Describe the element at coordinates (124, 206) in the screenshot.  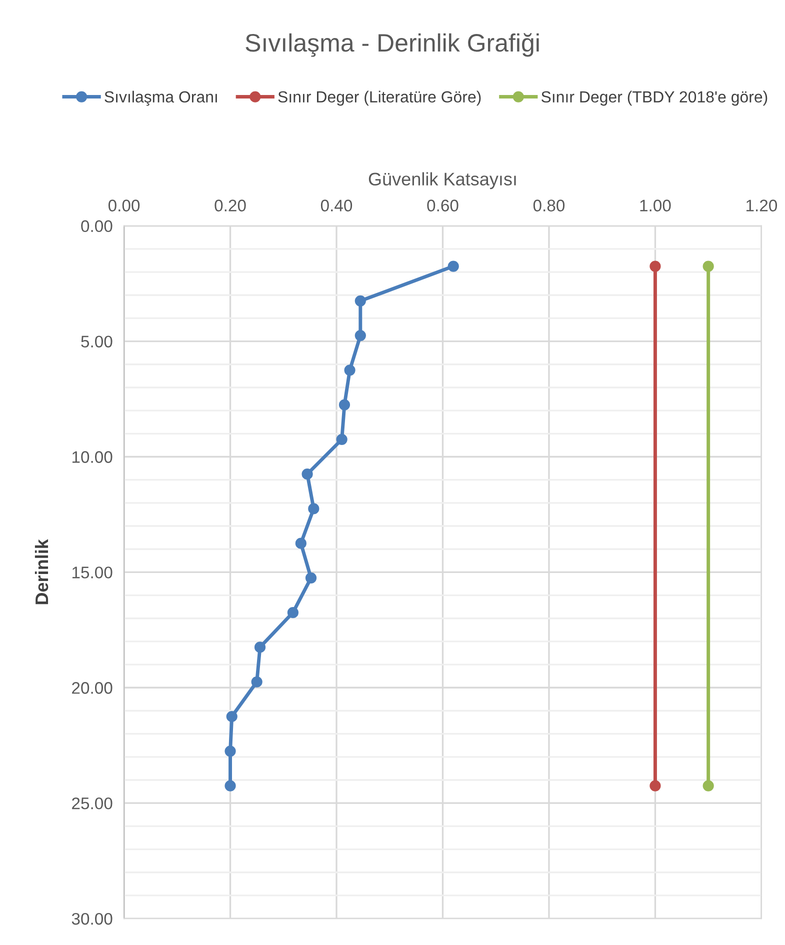
I see `x-tick-label: 0.00` at that location.